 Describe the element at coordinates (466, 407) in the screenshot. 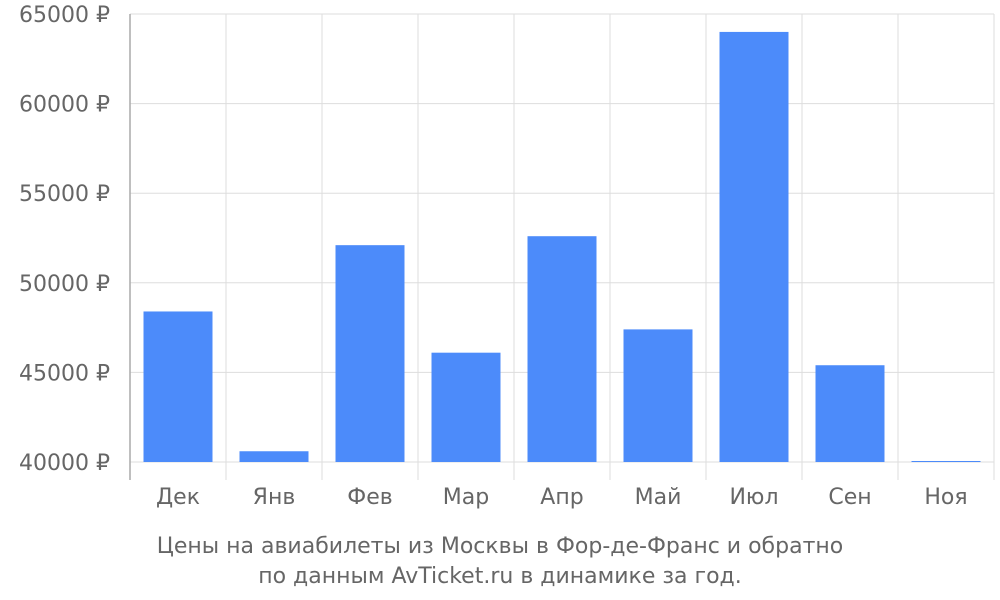

I see `bar-Мар` at that location.